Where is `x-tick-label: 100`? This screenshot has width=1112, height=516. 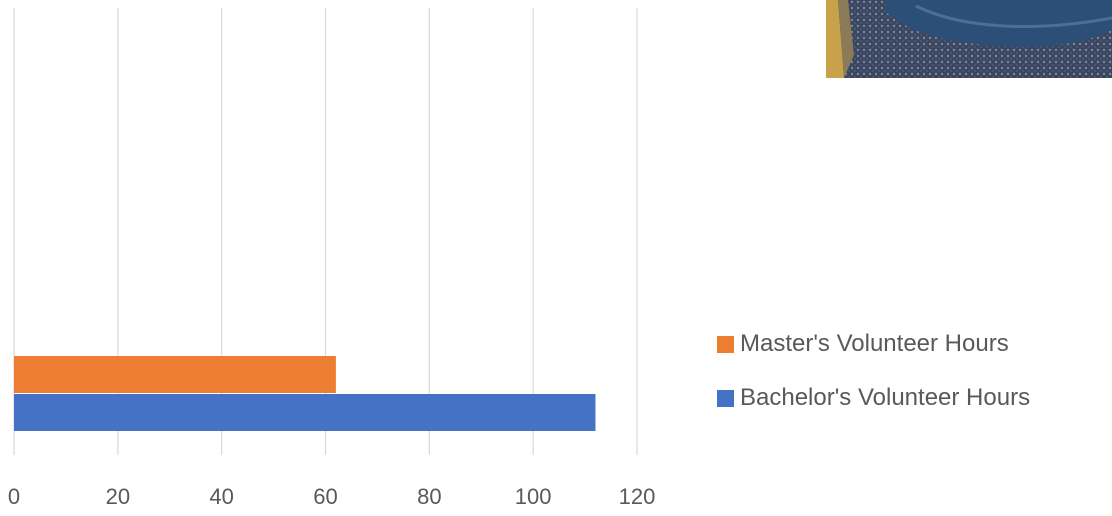 x-tick-label: 100 is located at coordinates (533, 496).